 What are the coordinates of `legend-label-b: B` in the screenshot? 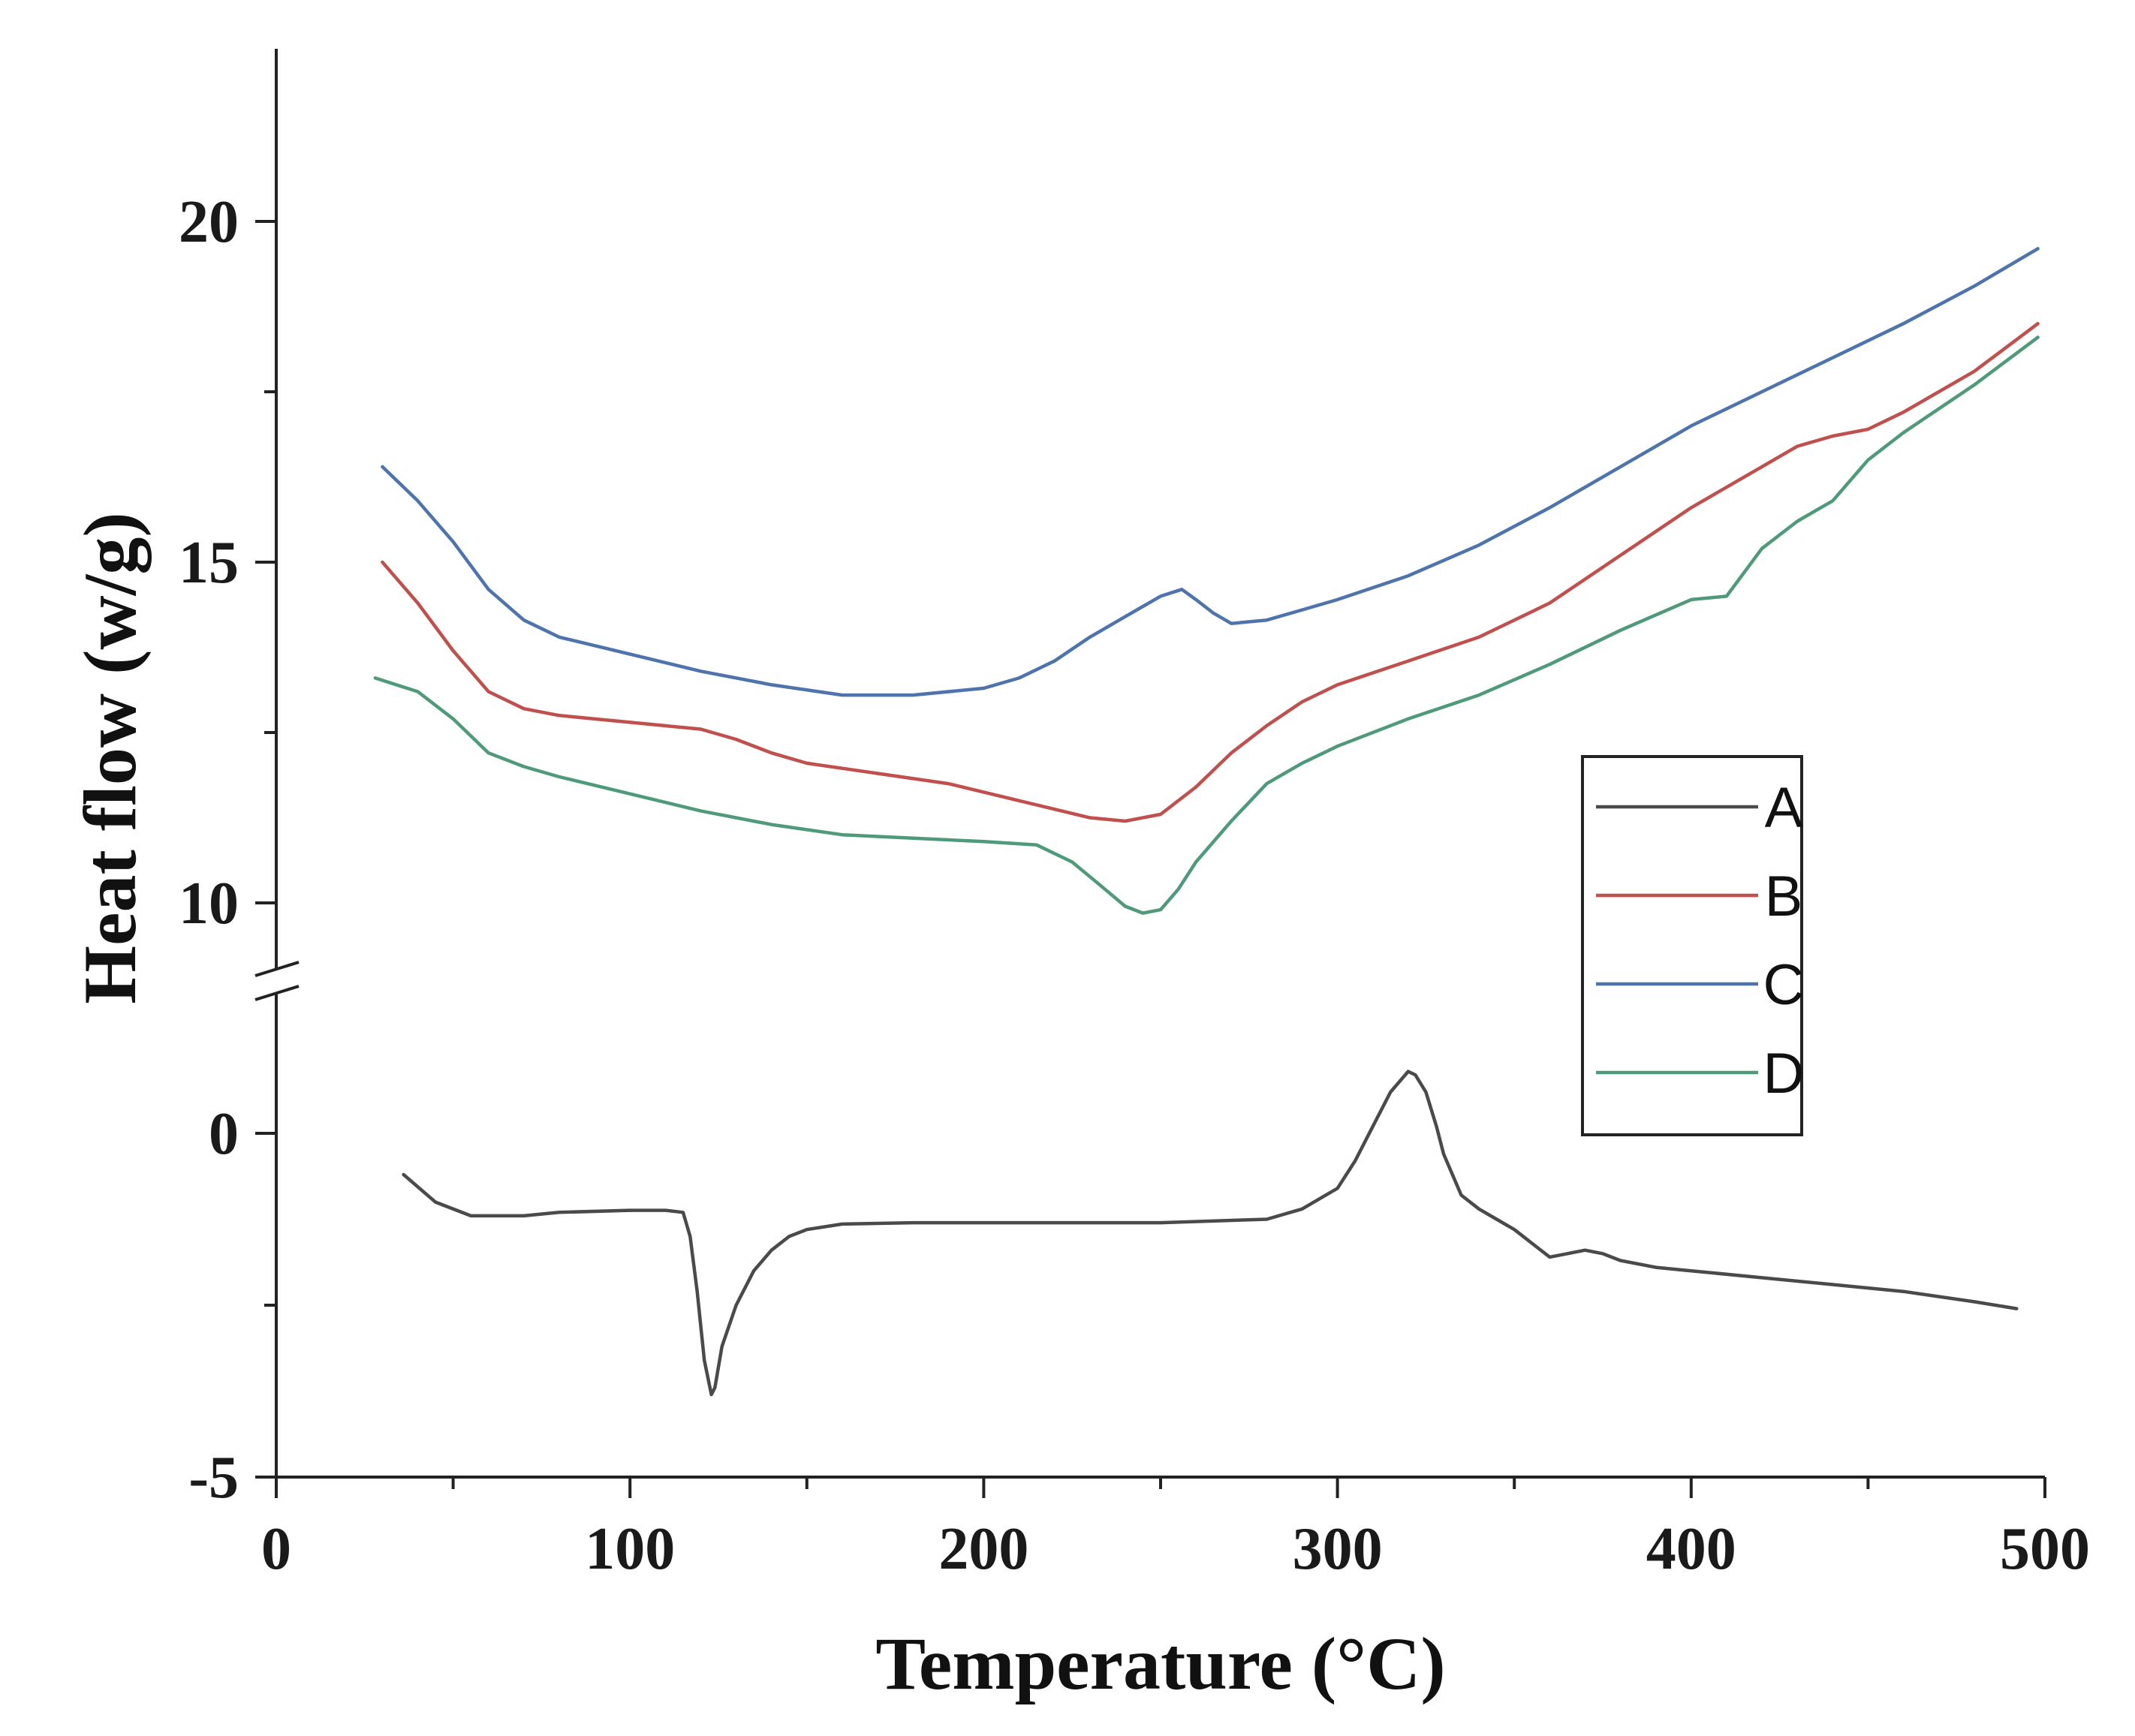 It's located at (1784, 896).